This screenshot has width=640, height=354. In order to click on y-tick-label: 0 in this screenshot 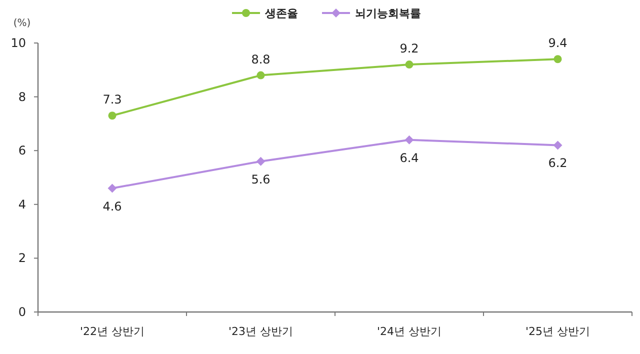, I will do `click(22, 312)`.